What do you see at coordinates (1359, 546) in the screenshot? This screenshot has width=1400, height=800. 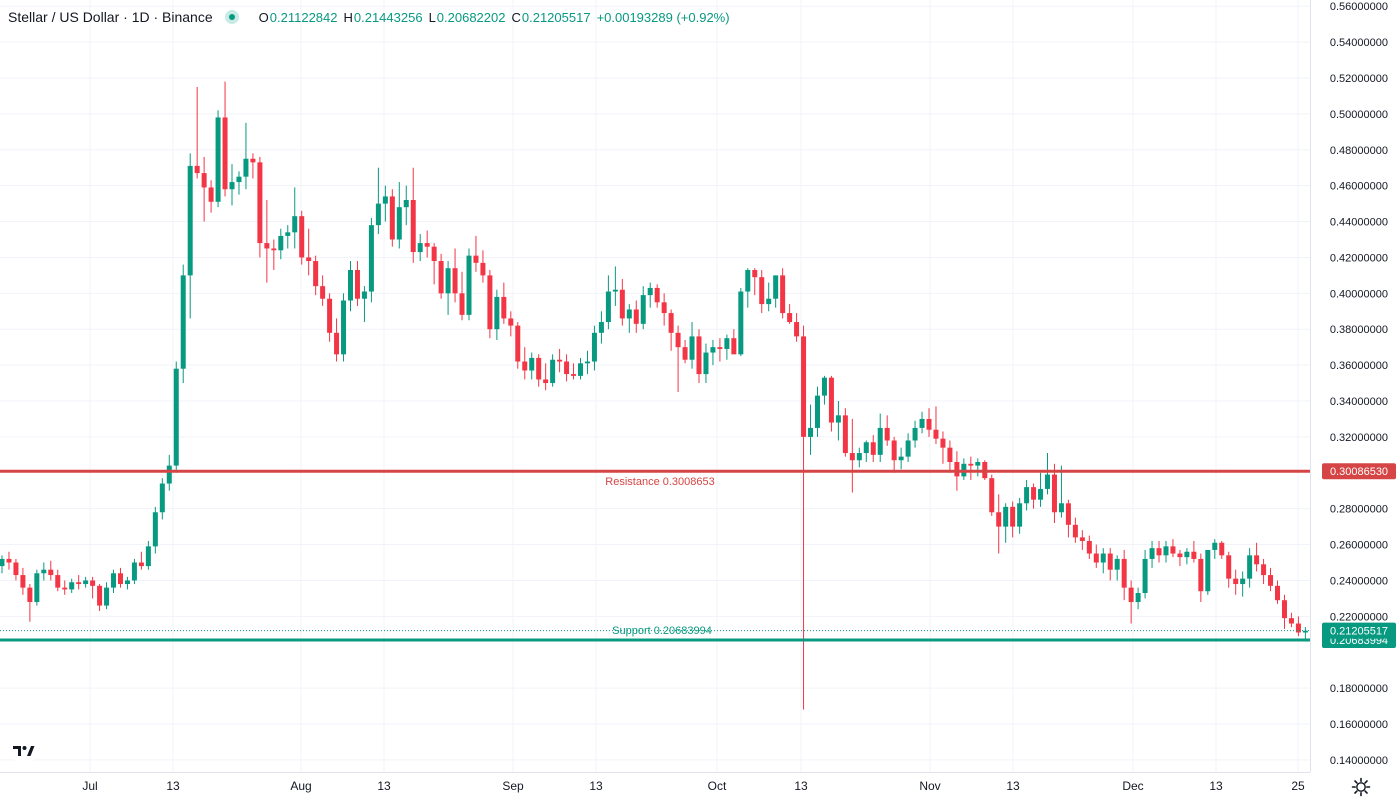 I see `price-tick-label: 0.26000000` at bounding box center [1359, 546].